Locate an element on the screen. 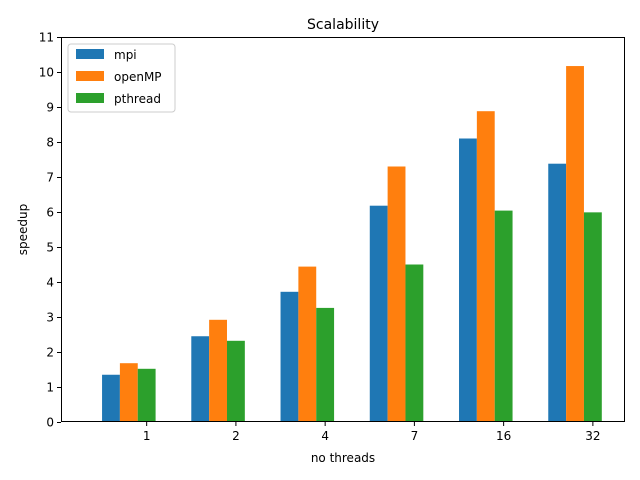  y-tick-label: 3 is located at coordinates (50, 318).